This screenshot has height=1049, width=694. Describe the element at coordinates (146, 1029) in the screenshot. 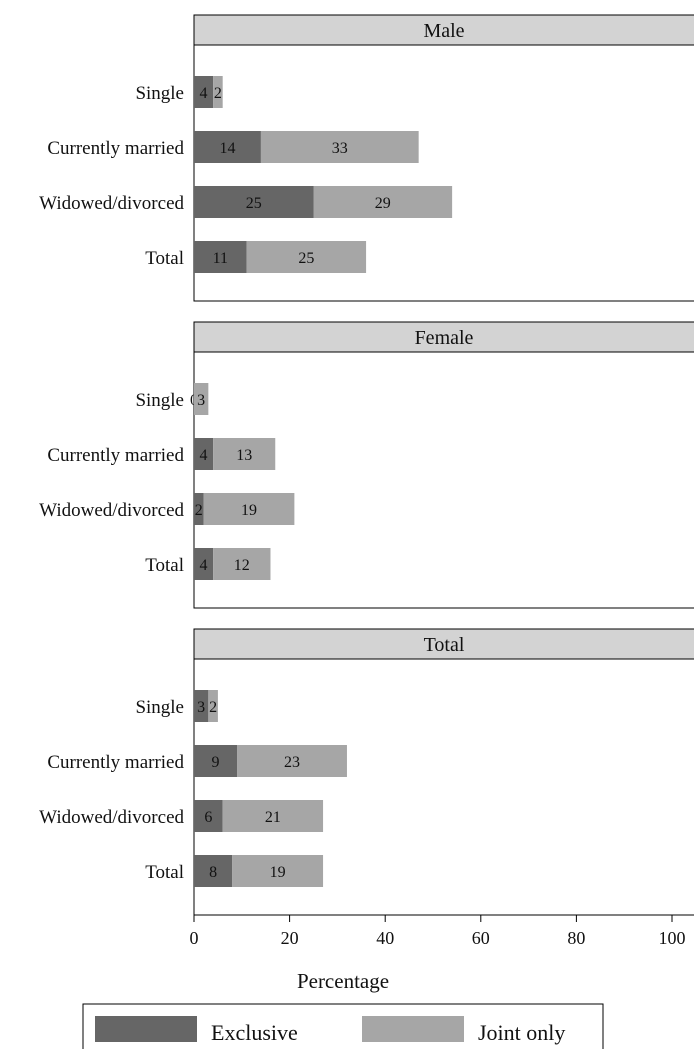

I see `legend-swatch-exclusive` at that location.